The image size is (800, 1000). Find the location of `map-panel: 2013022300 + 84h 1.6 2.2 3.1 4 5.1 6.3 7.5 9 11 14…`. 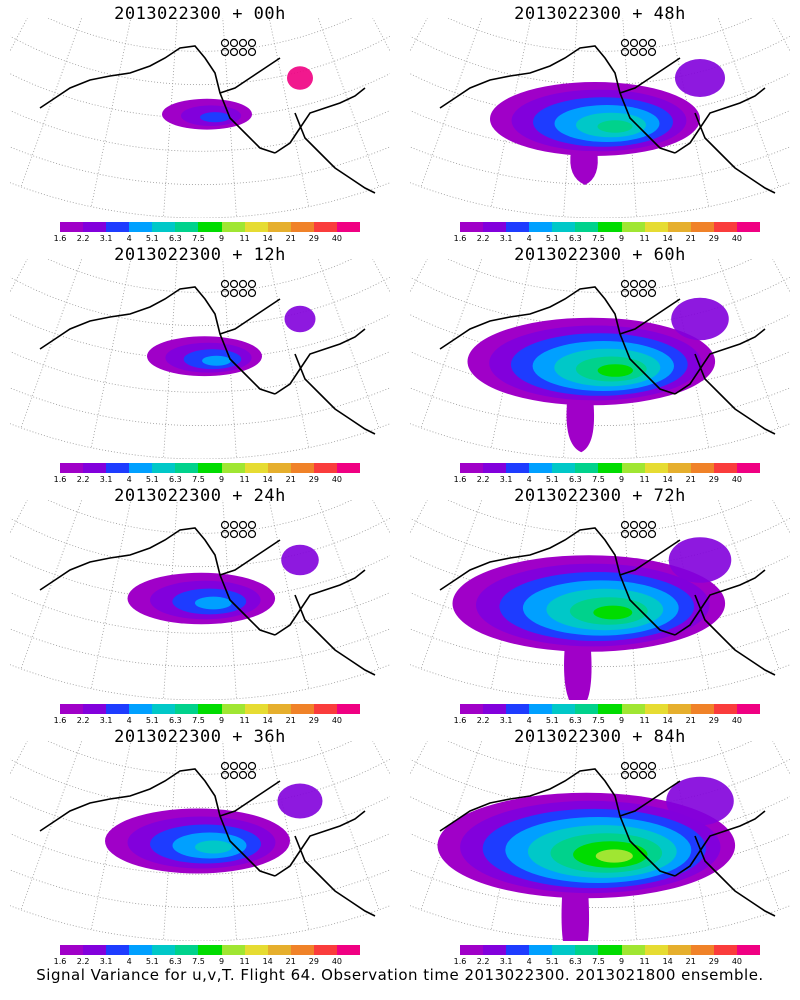

map-panel: 2013022300 + 84h 1.6 2.2 3.1 4 5.1 6.3 7.5 9 11 14… is located at coordinates (600, 844).